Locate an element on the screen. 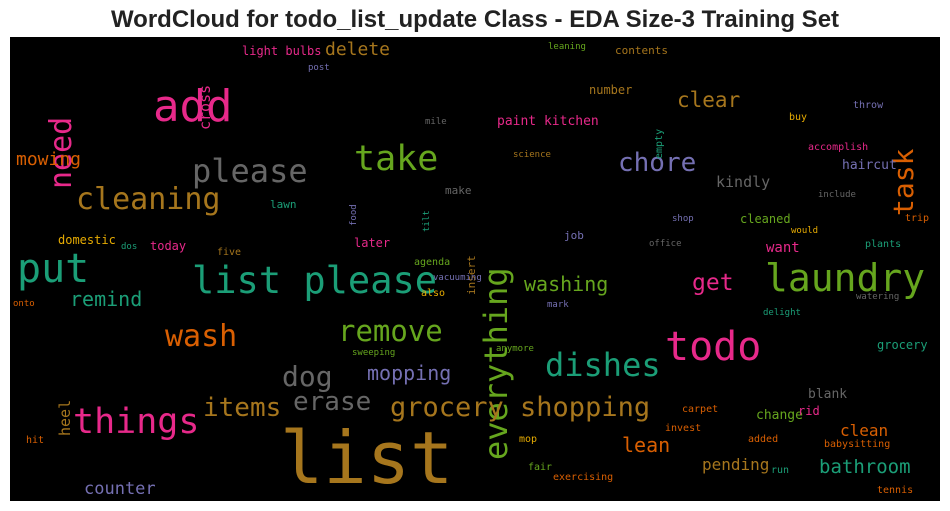 The width and height of the screenshot is (950, 511). word-laundry: laundry is located at coordinates (845, 278).